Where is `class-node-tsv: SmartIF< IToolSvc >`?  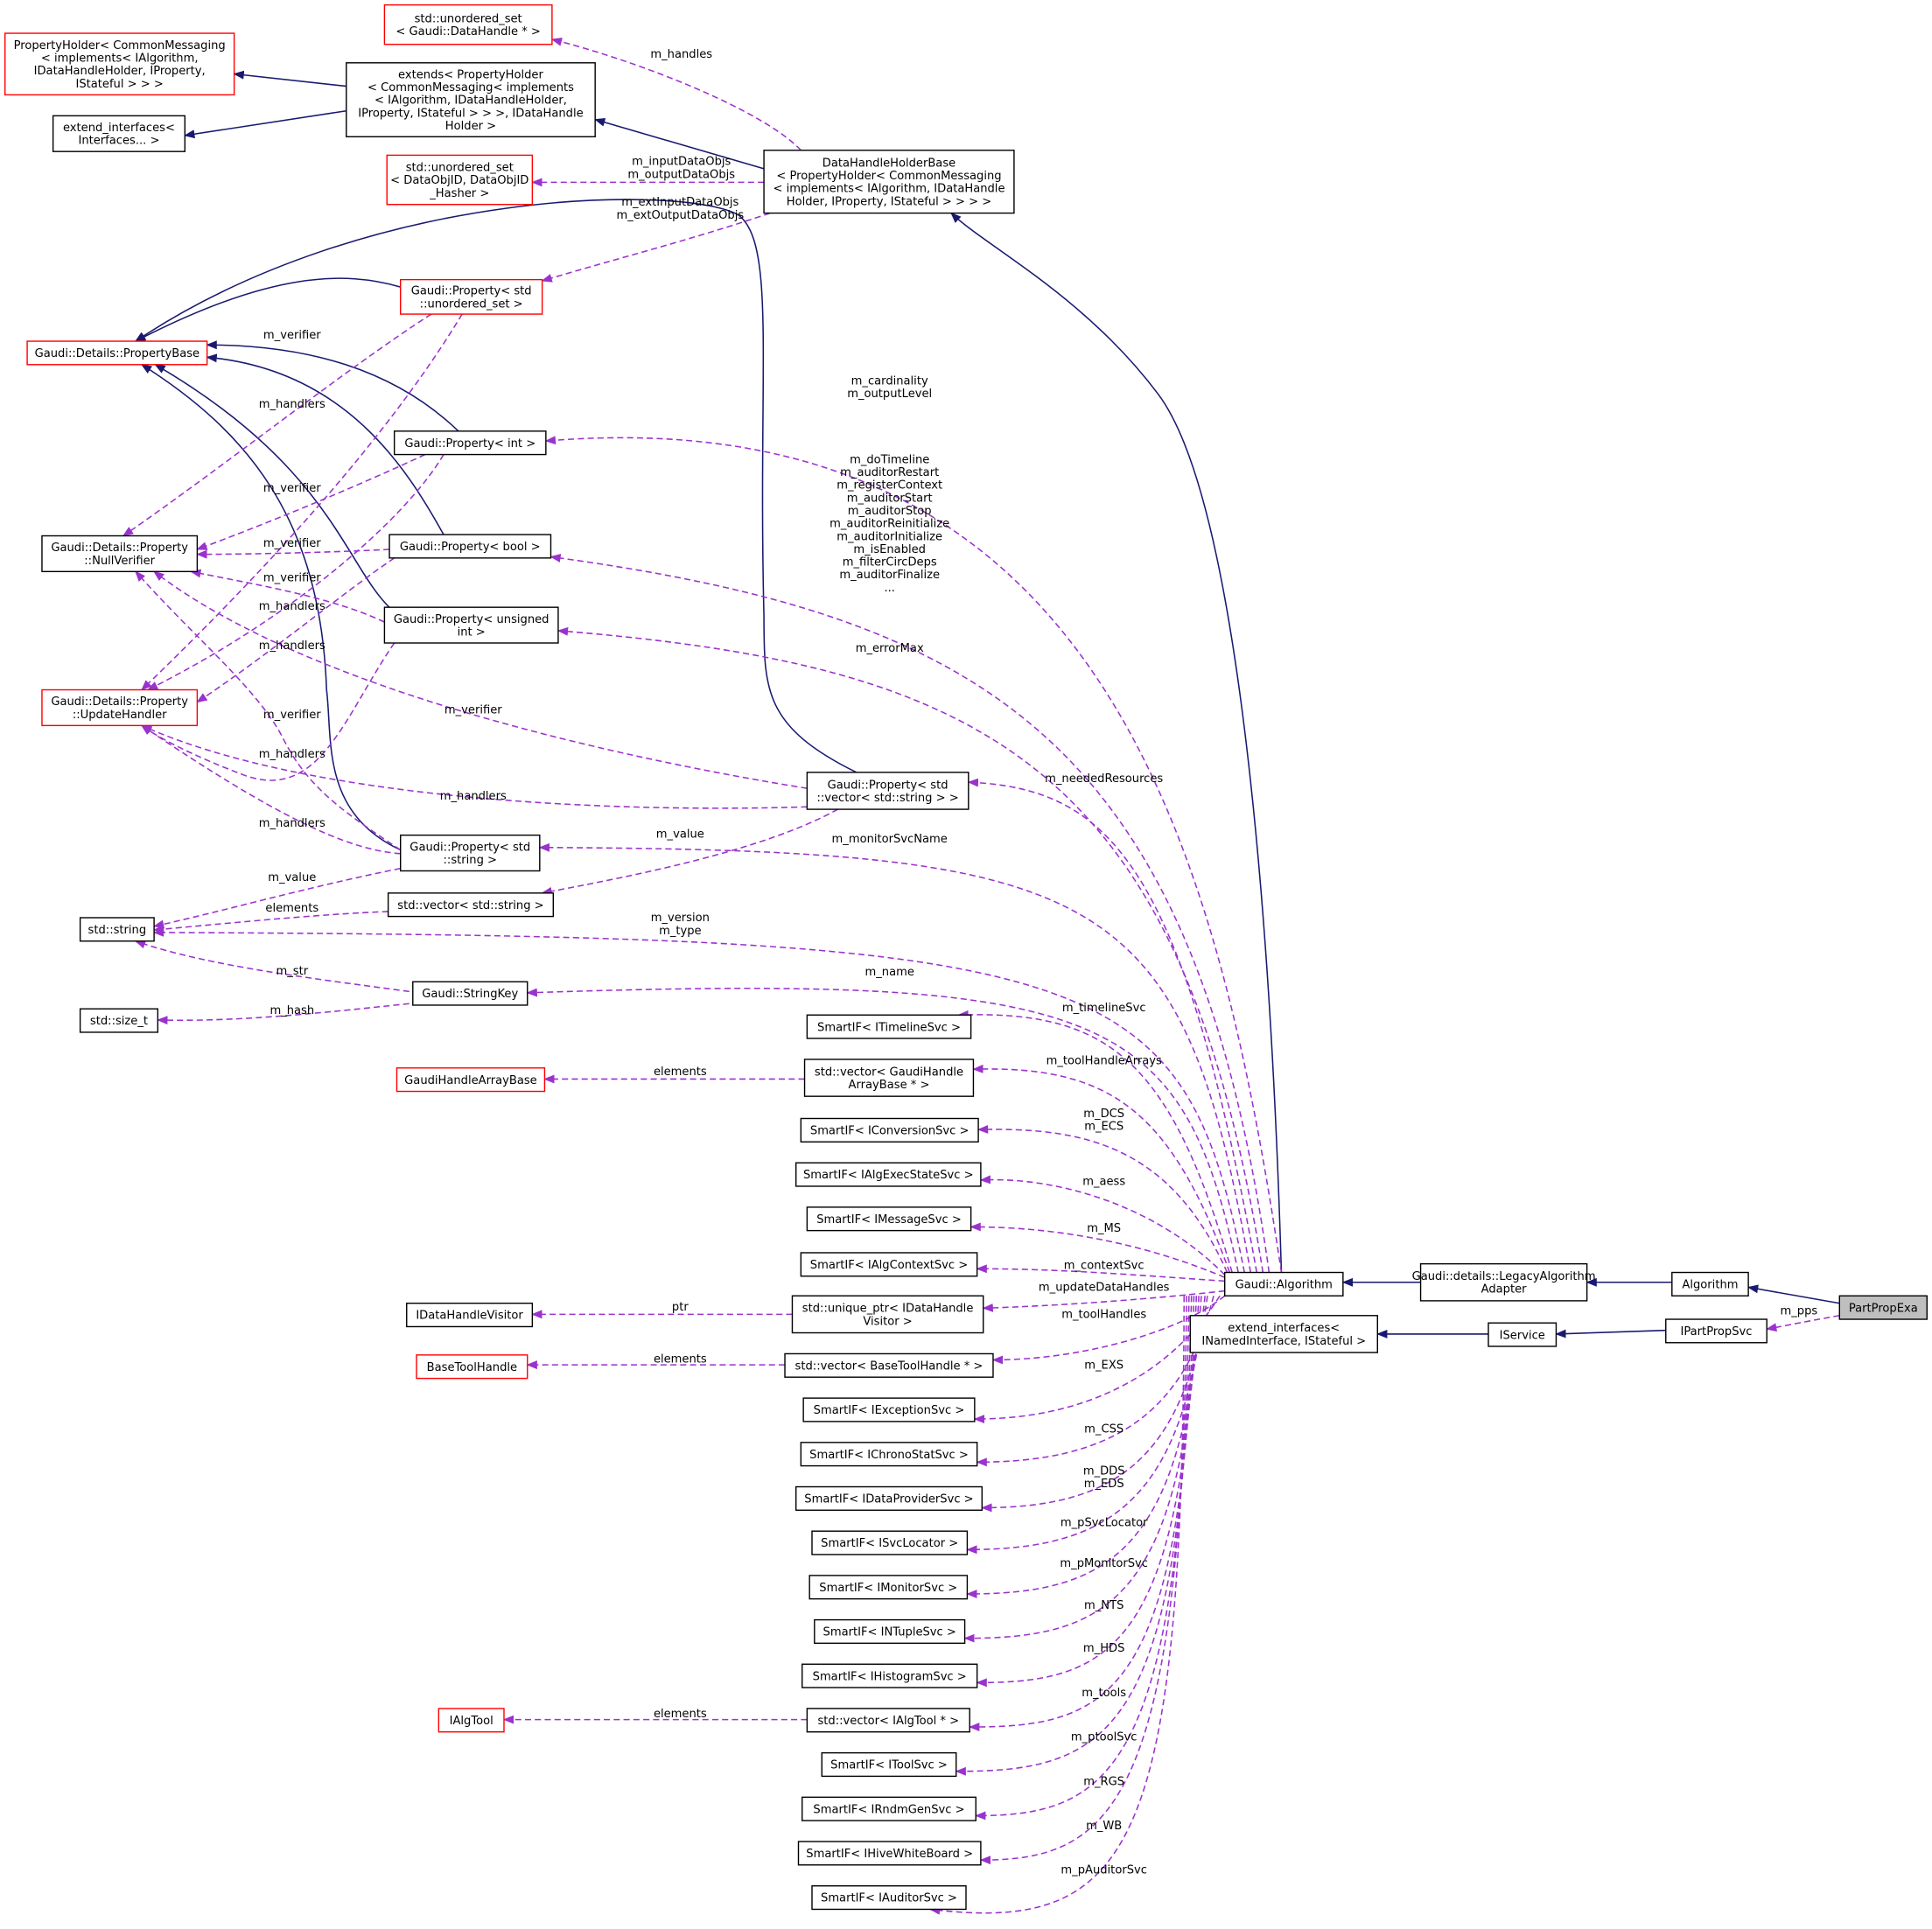 class-node-tsv: SmartIF< IToolSvc > is located at coordinates (889, 1764).